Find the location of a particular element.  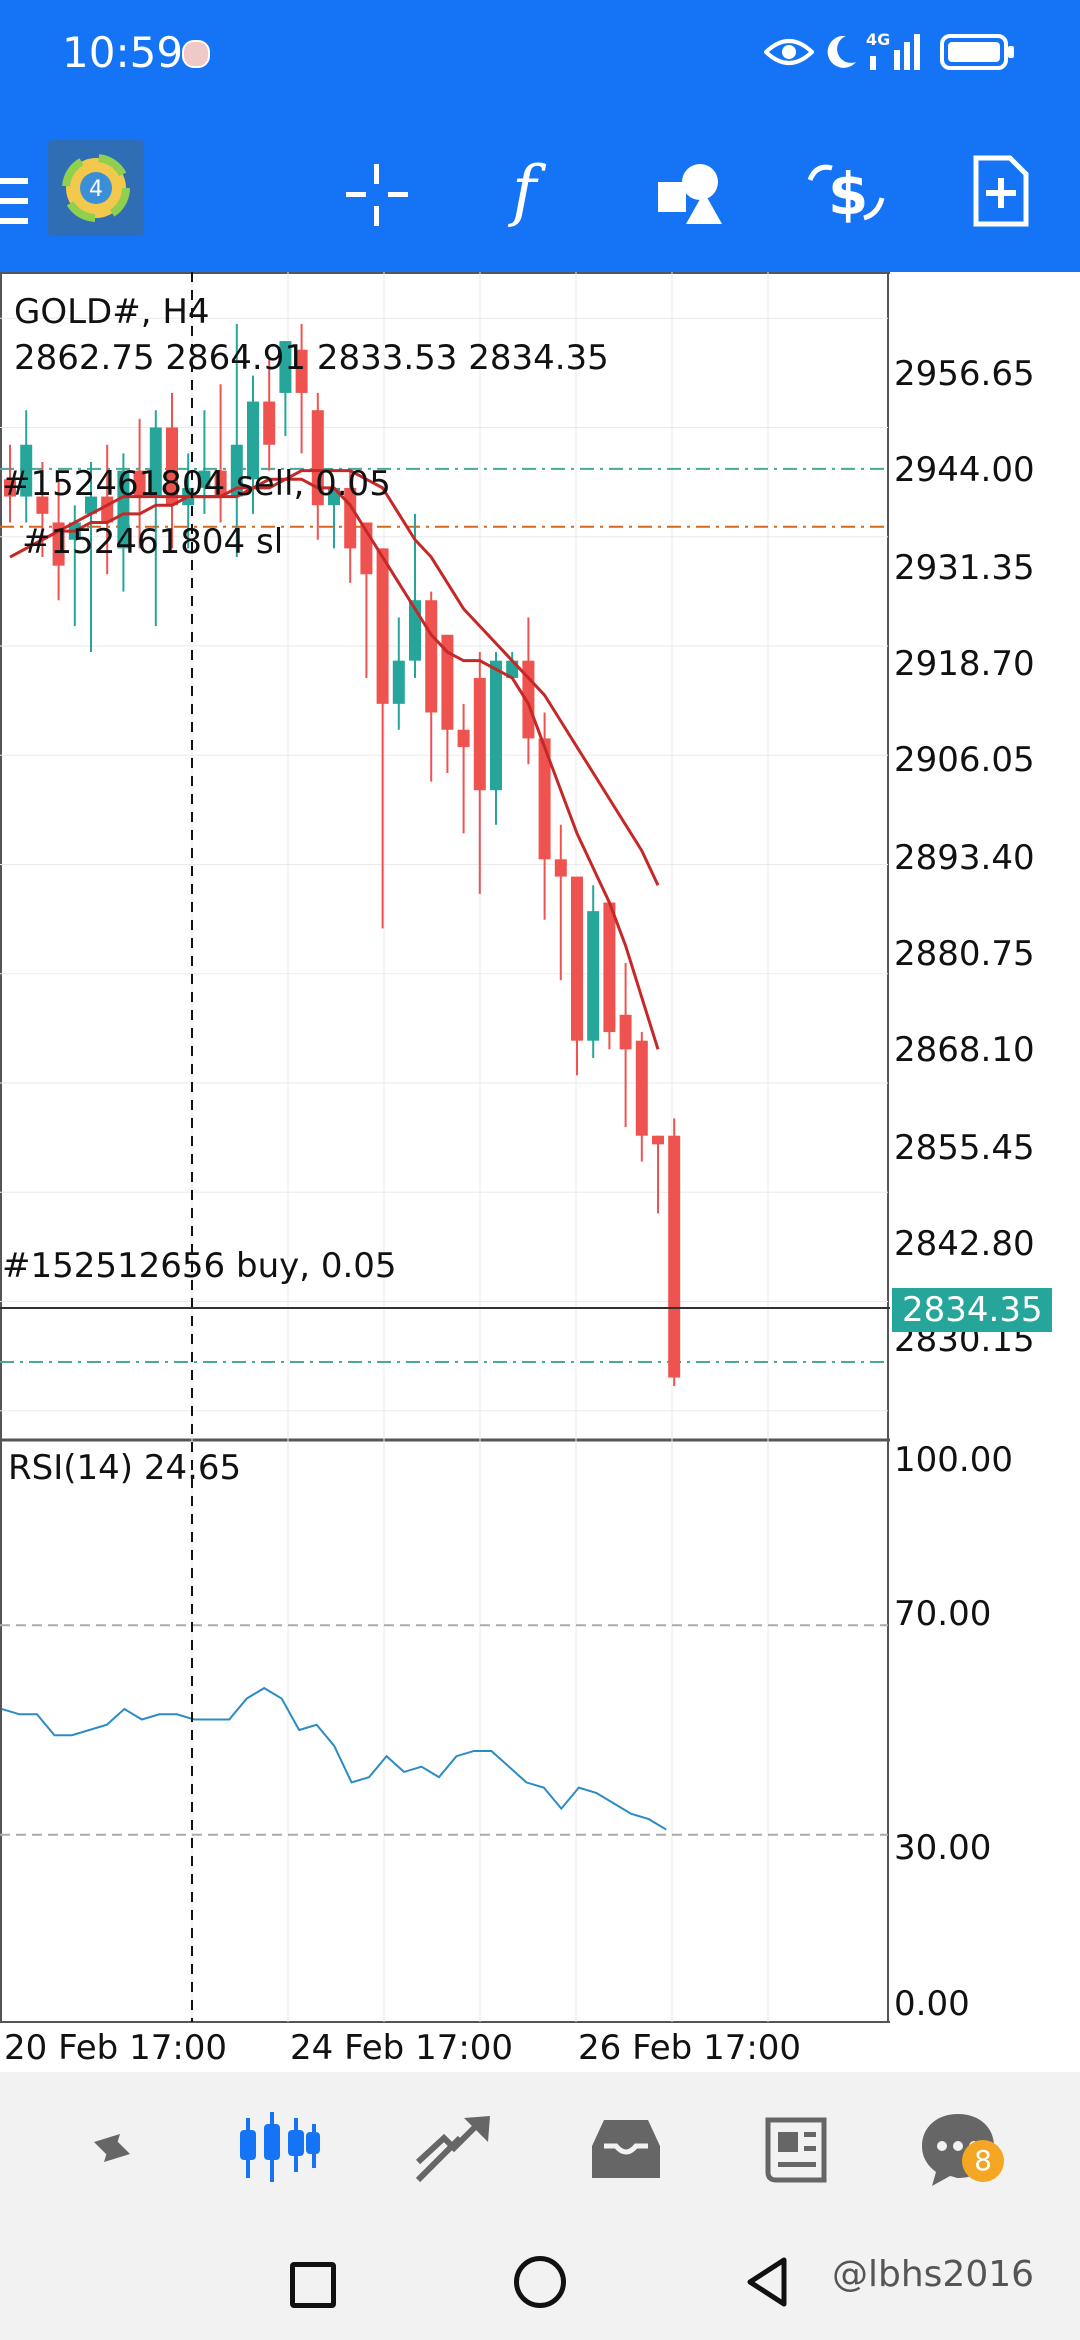

time-axis-label: 20 Feb 17:00 is located at coordinates (115, 2048).